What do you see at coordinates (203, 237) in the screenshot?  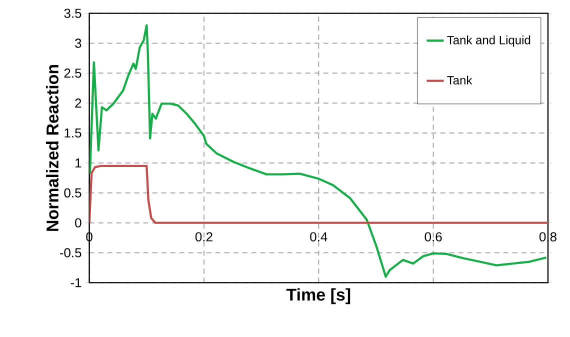 I see `x-tick-label: 0.2` at bounding box center [203, 237].